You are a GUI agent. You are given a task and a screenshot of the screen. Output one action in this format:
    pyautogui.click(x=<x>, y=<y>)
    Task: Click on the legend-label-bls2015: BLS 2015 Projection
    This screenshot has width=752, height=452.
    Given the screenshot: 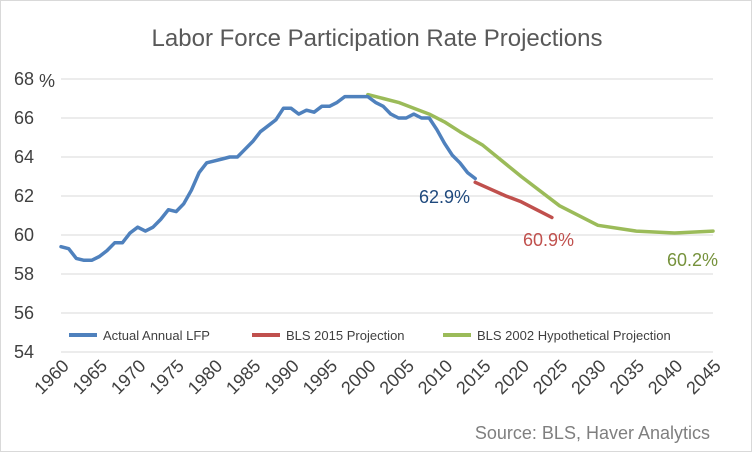 What is the action you would take?
    pyautogui.click(x=345, y=335)
    